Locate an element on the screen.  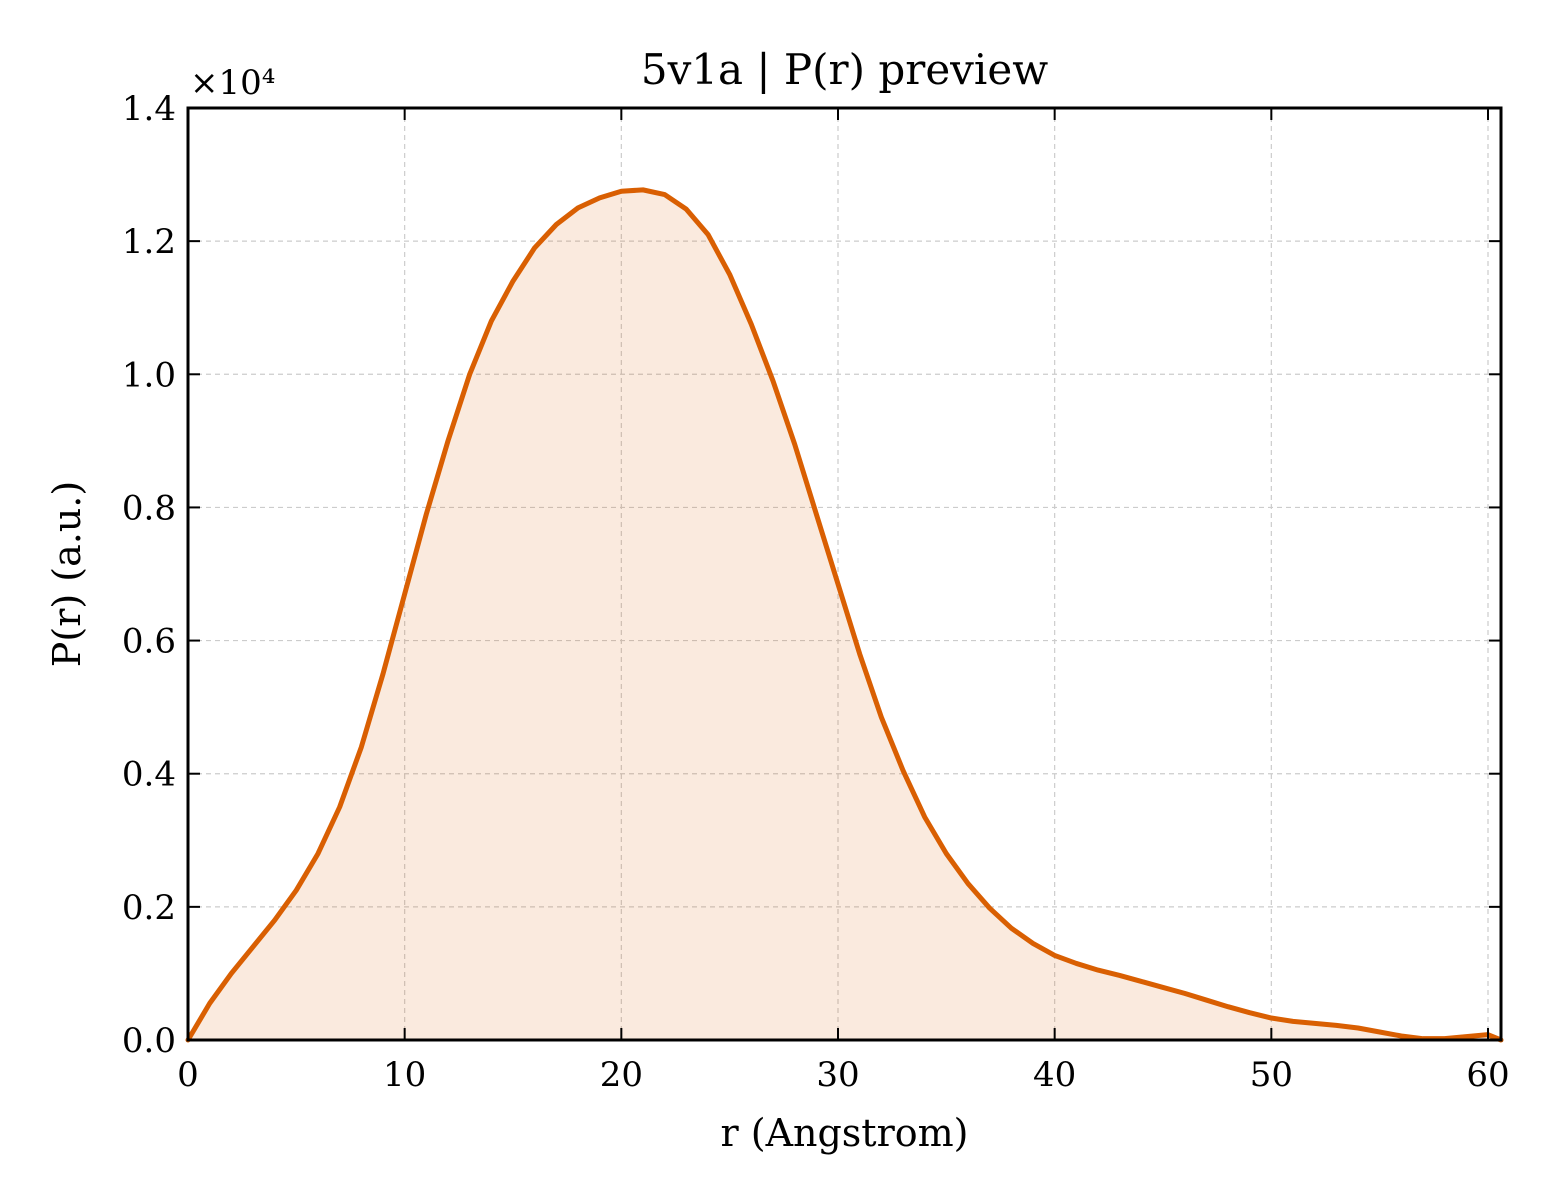
x-tick-label-6: 60 is located at coordinates (1487, 1075).